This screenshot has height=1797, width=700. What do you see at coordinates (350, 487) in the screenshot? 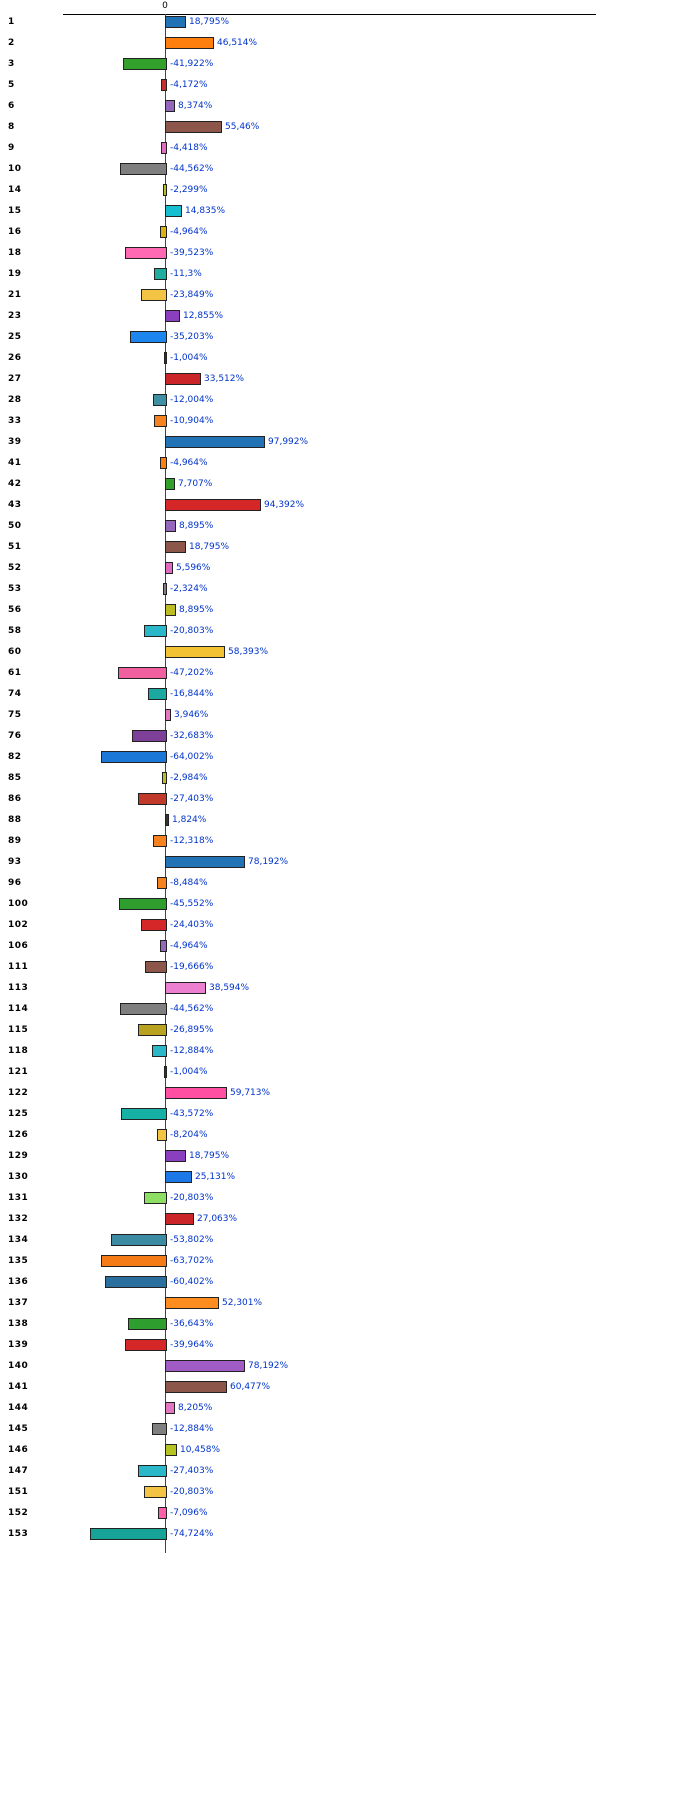
I see `chart-row: 42 7,707%` at bounding box center [350, 487].